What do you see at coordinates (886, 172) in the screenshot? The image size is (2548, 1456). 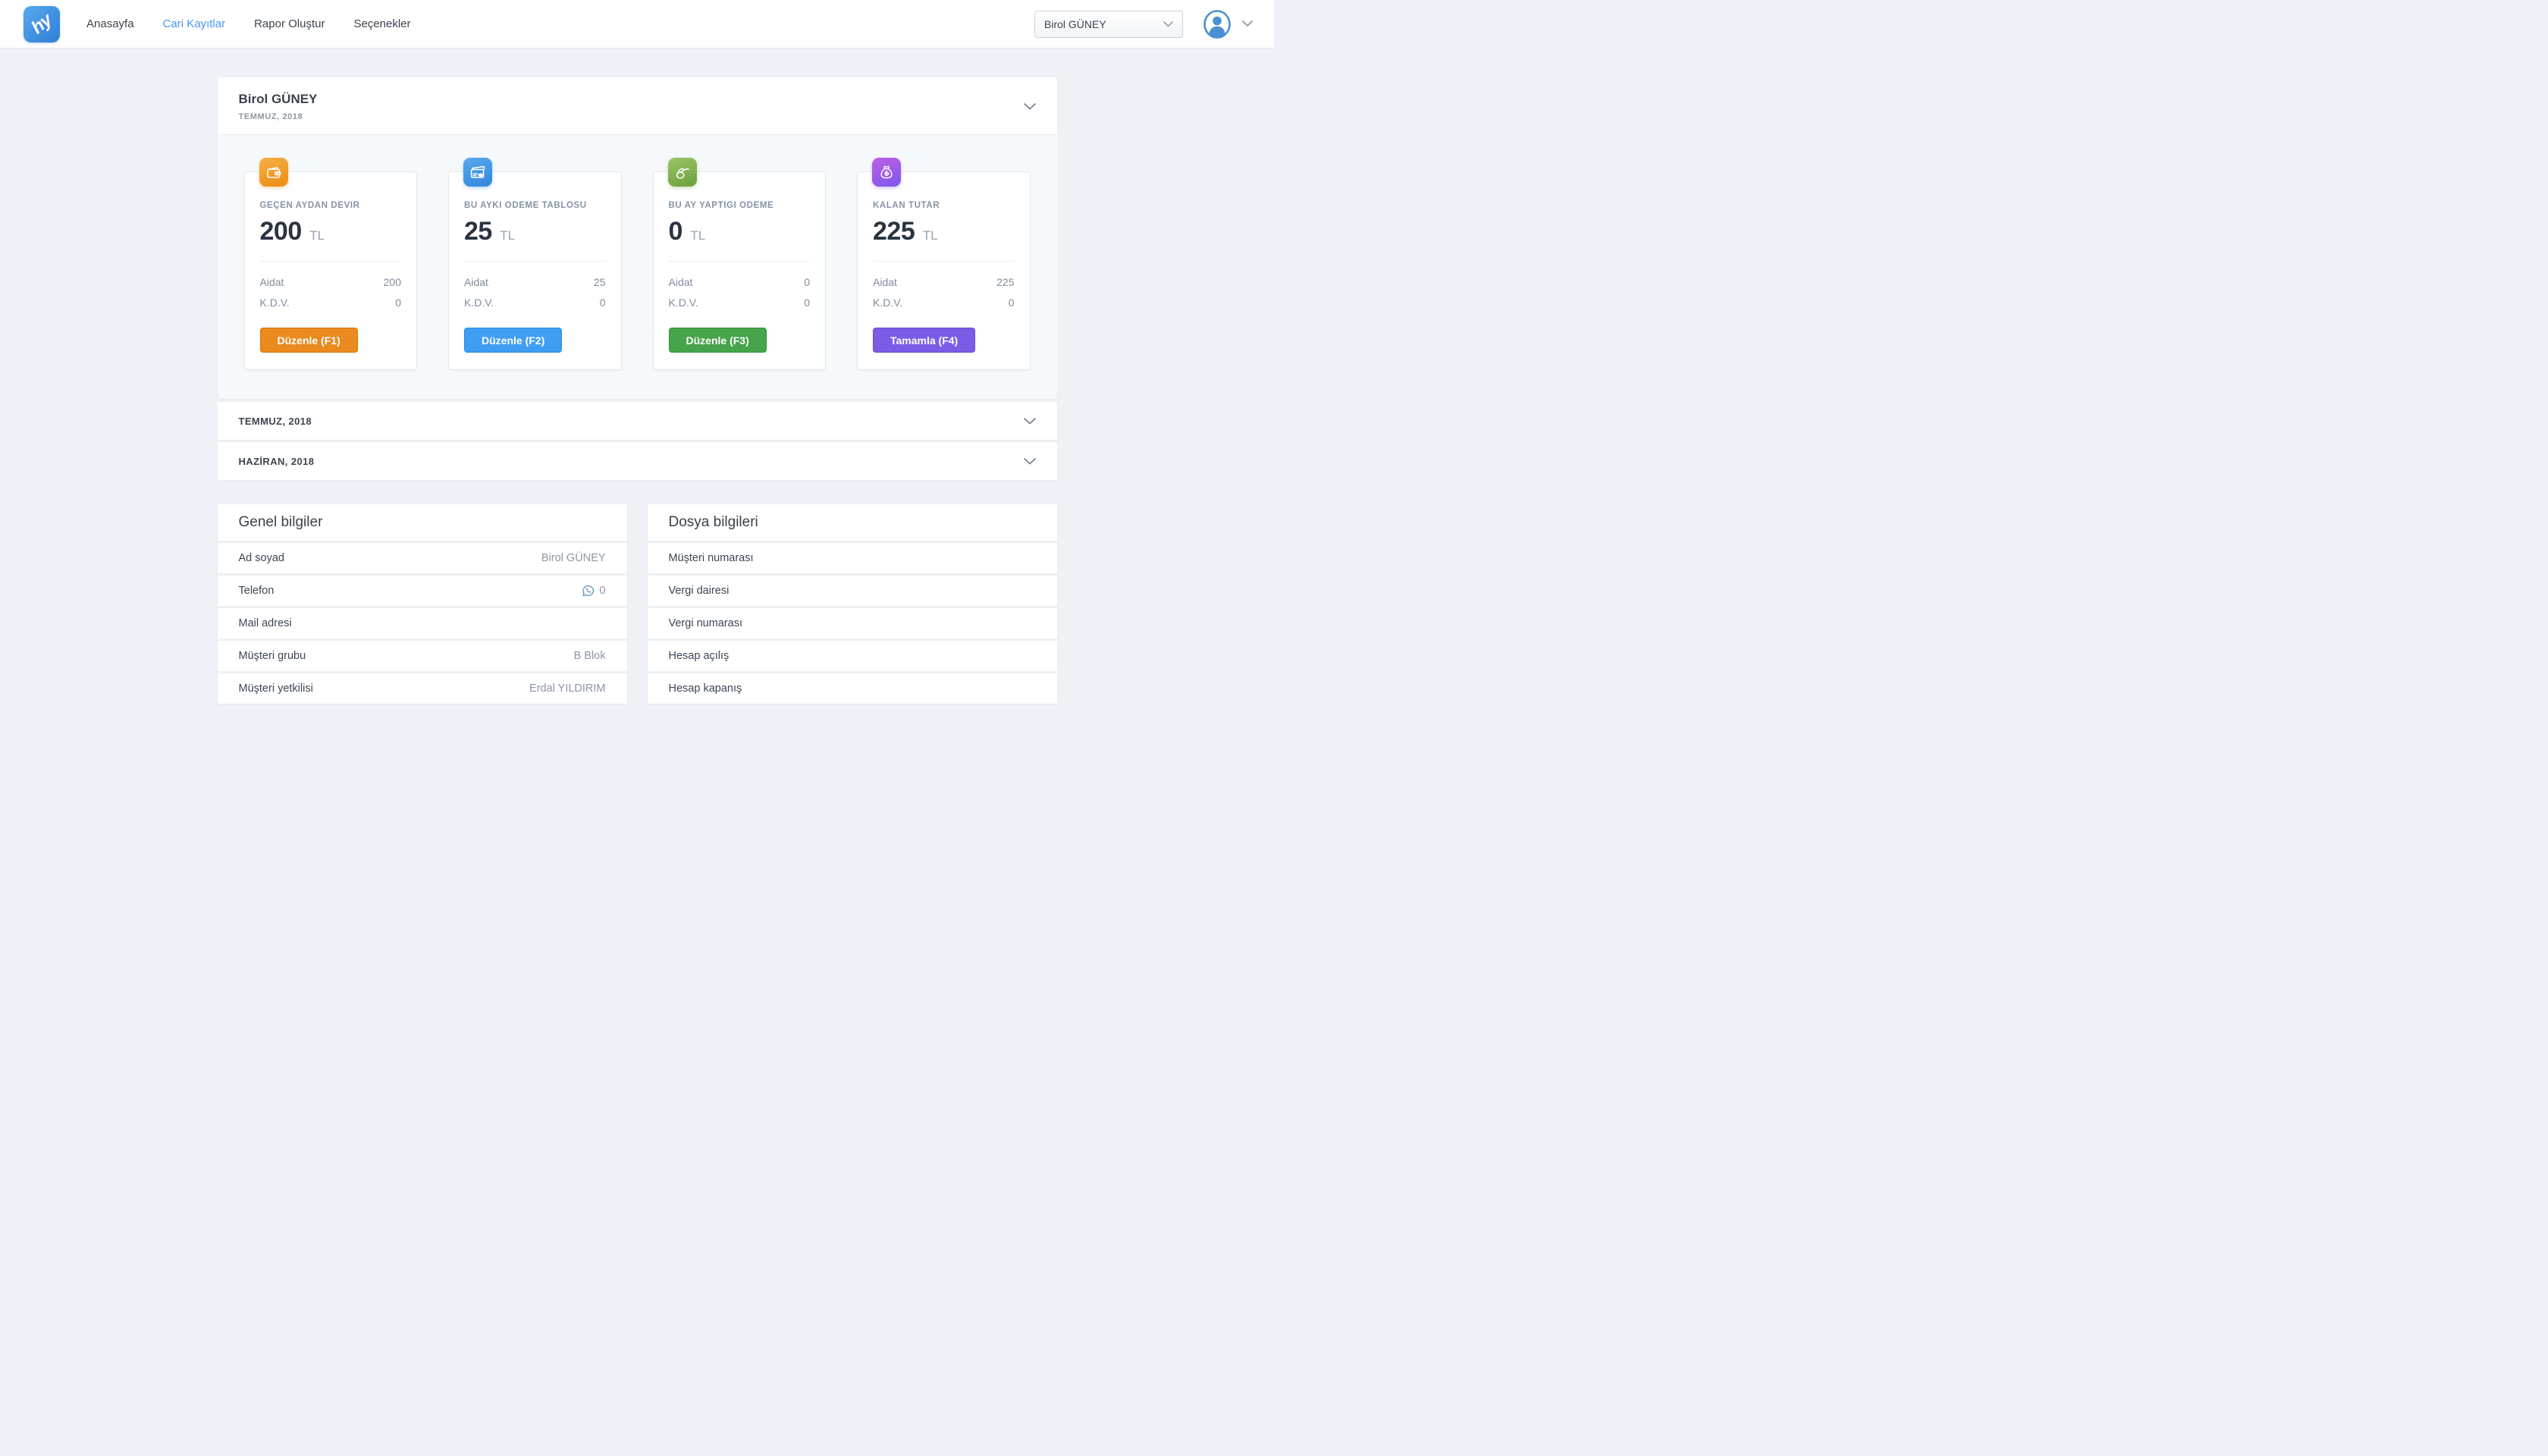 I see `money-bag-icon` at bounding box center [886, 172].